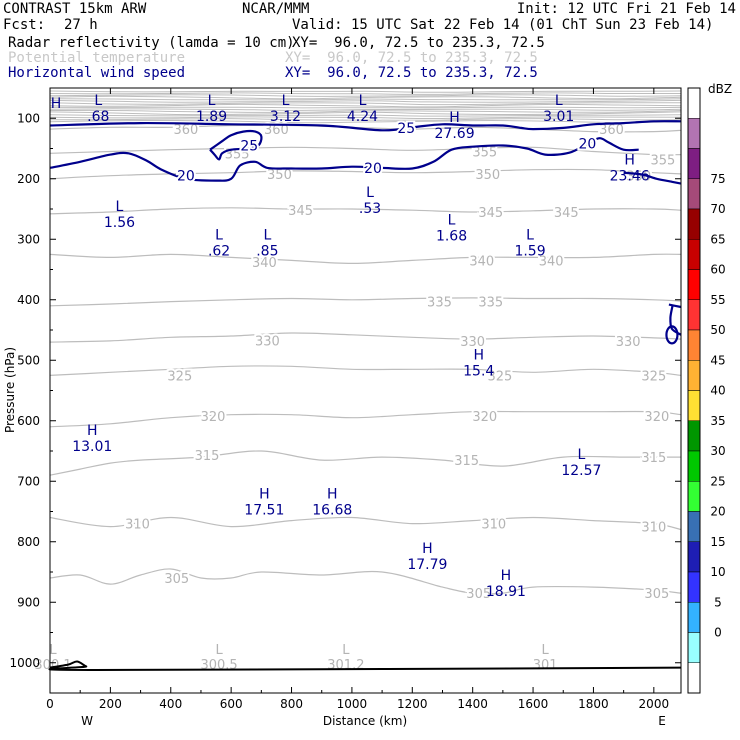  I want to click on wind-extremum-value: 15.4, so click(478, 371).